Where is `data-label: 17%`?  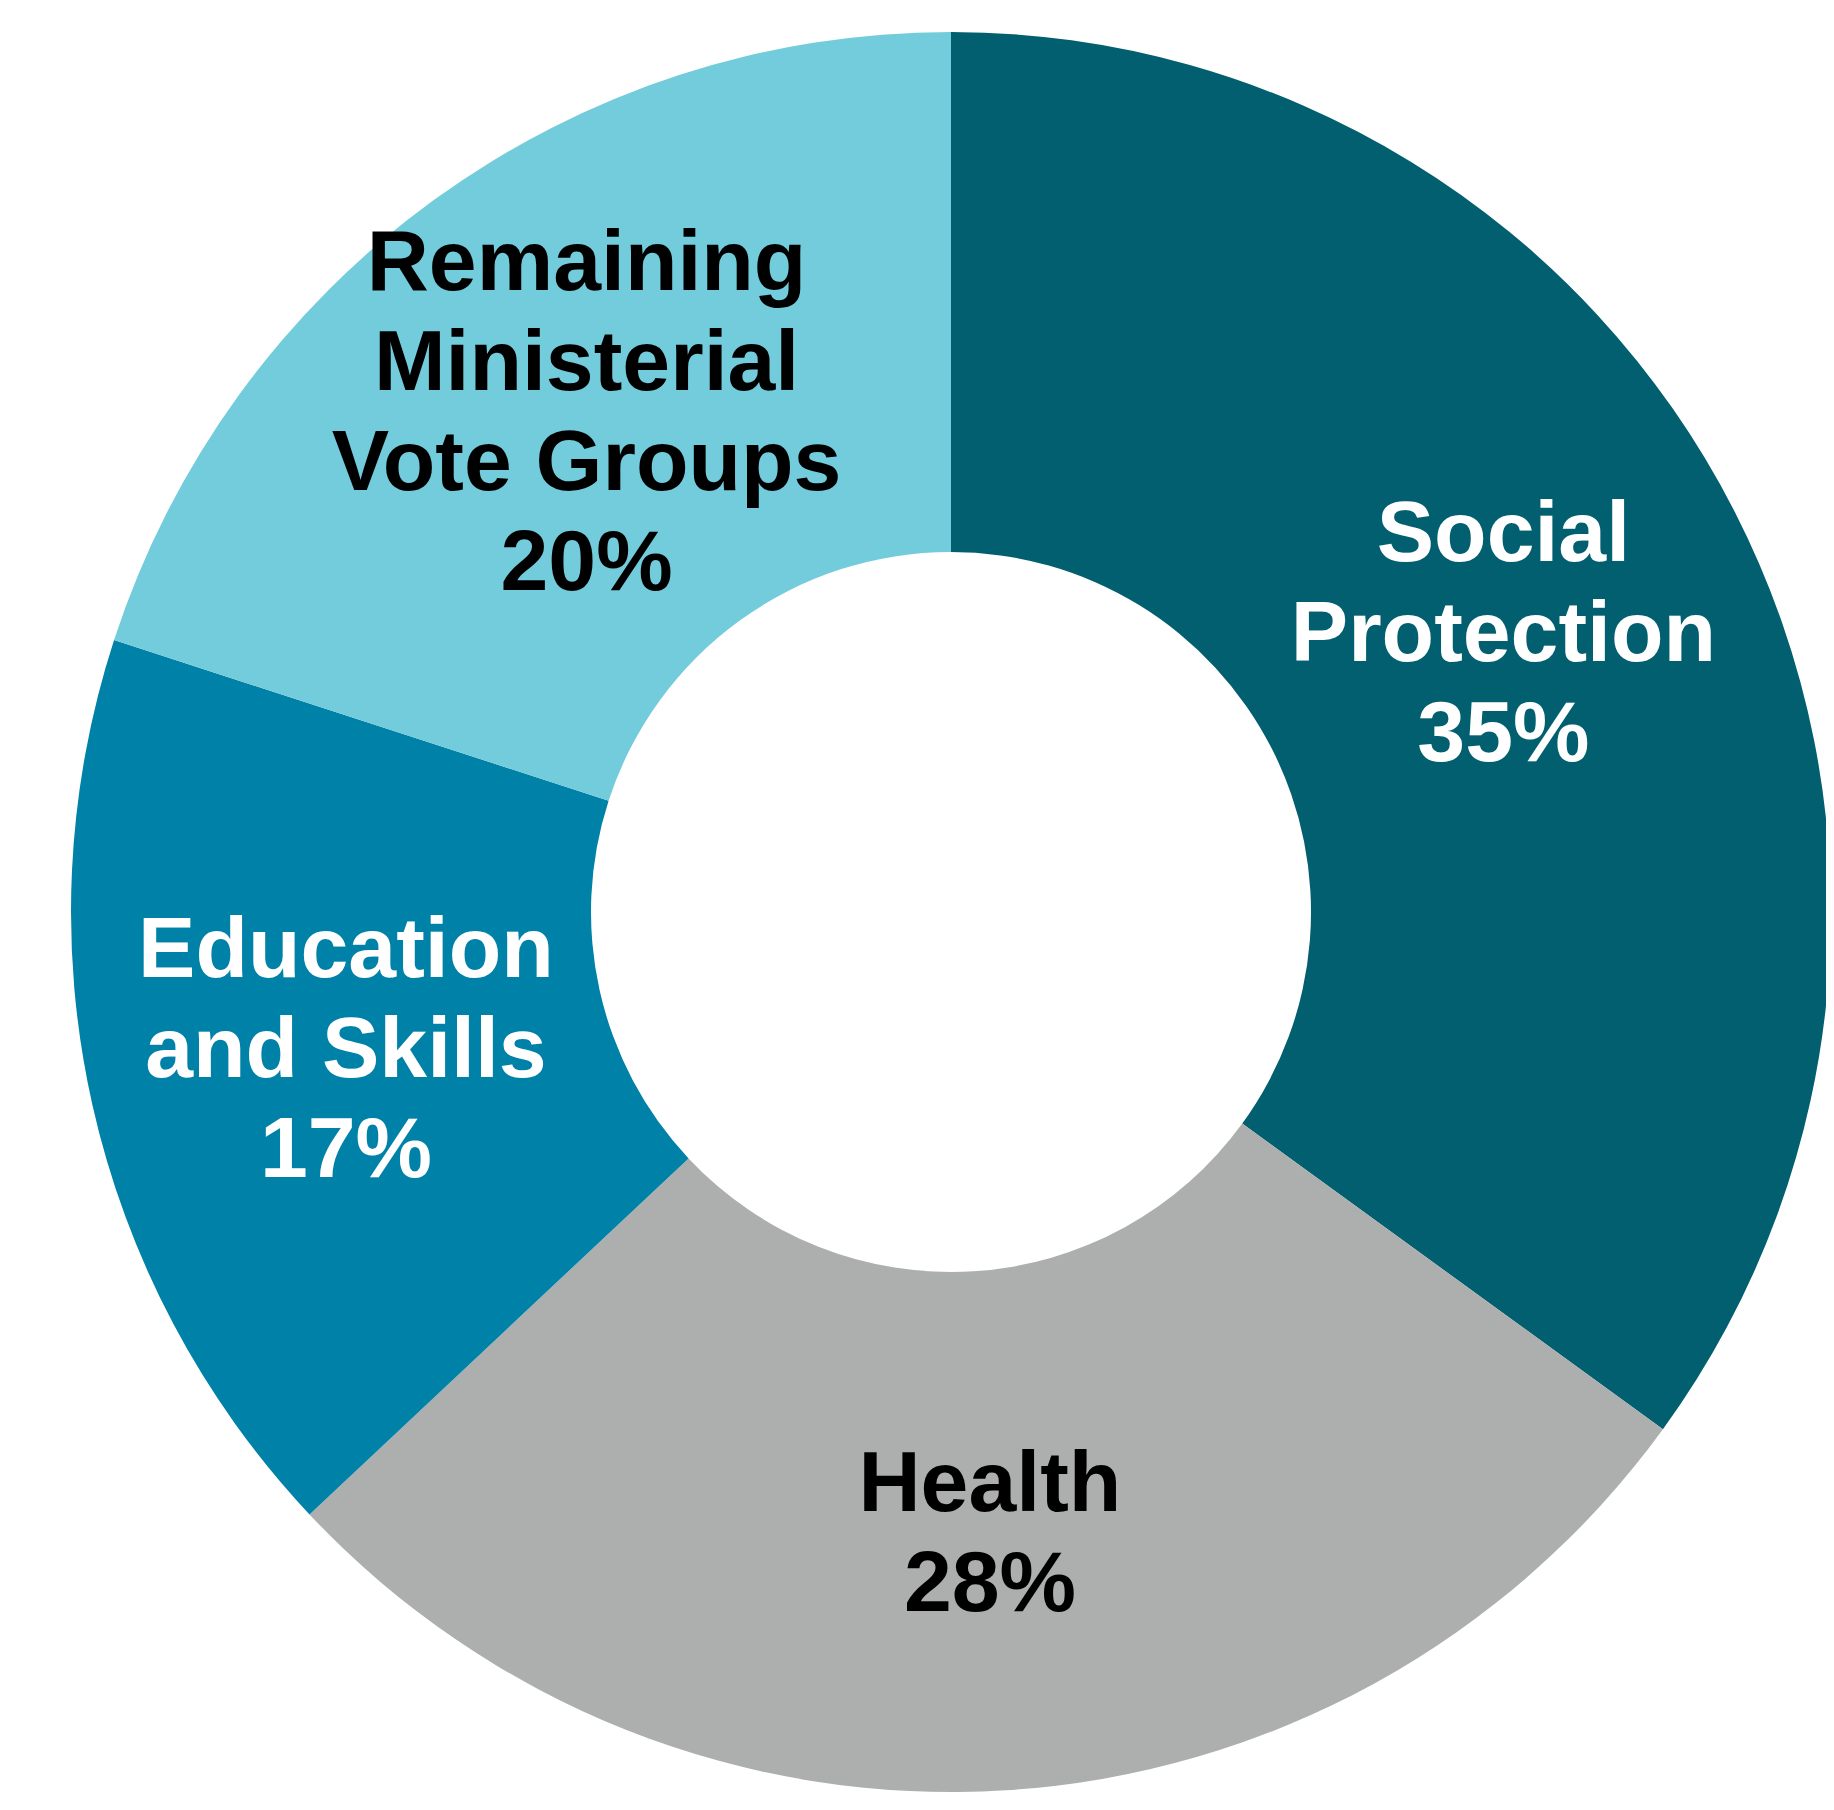 data-label: 17% is located at coordinates (345, 1147).